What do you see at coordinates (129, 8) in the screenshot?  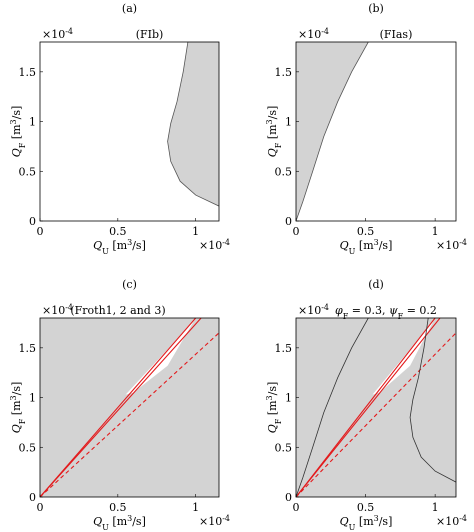 I see `panel-label: (a)` at bounding box center [129, 8].